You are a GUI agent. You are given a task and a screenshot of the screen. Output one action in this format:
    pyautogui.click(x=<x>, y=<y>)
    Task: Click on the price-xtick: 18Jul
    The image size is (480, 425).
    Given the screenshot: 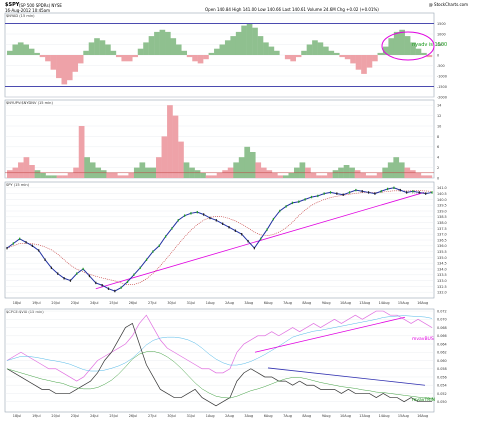 What is the action you would take?
    pyautogui.click(x=17, y=303)
    